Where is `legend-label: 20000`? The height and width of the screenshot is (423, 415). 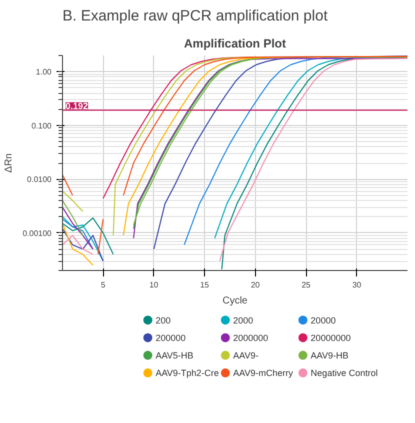
legend-label: 20000 is located at coordinates (323, 321).